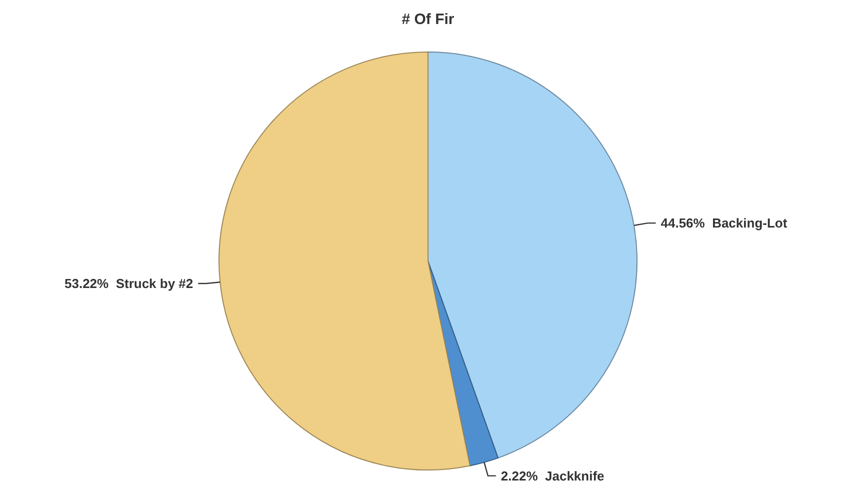  What do you see at coordinates (428, 19) in the screenshot?
I see `chart-title: # Of Fir` at bounding box center [428, 19].